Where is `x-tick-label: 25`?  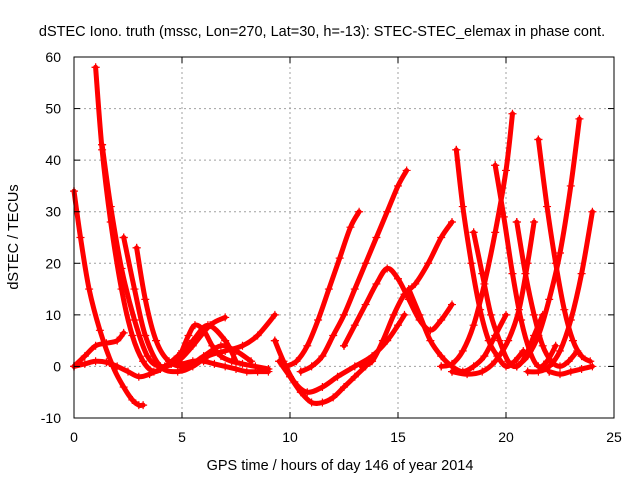 x-tick-label: 25 is located at coordinates (614, 437).